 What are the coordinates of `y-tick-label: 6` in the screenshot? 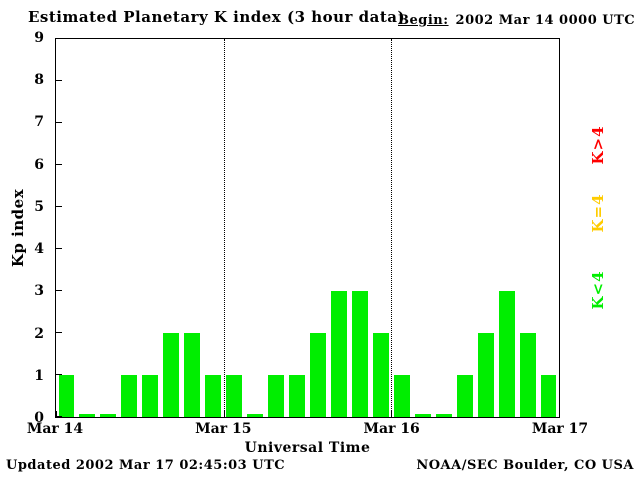 It's located at (39, 164).